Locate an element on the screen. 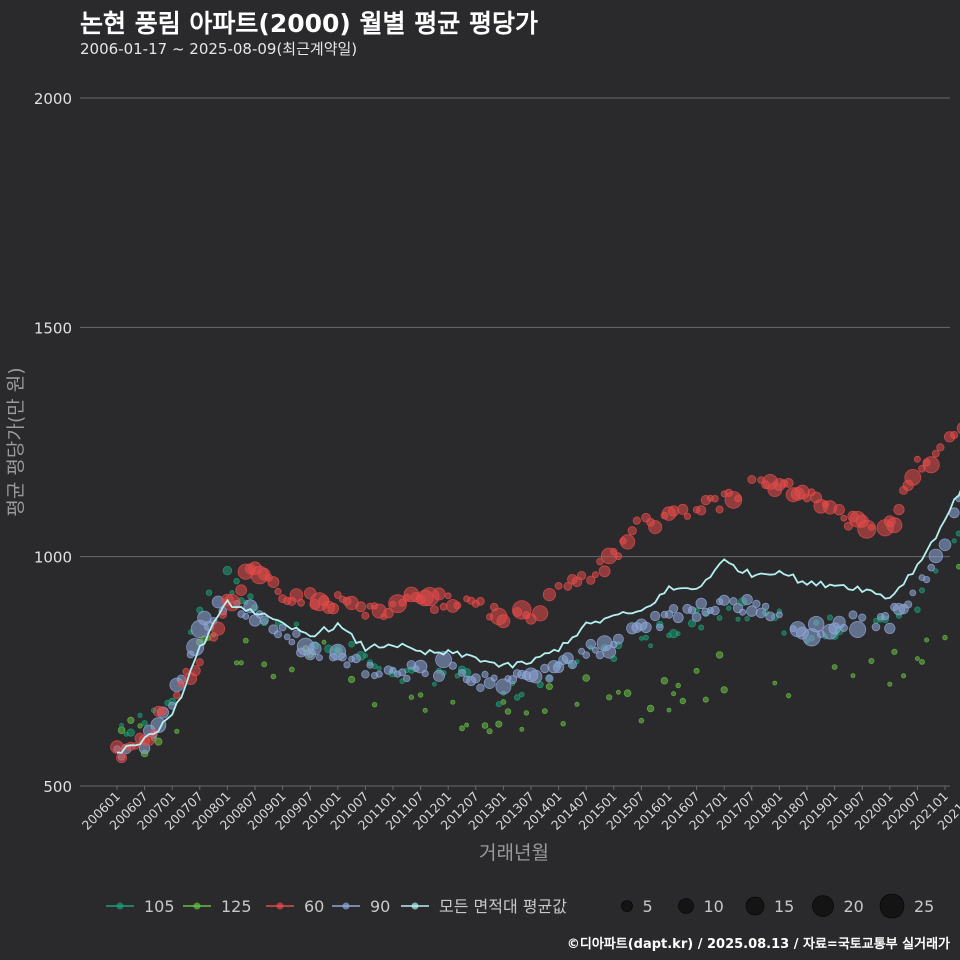 This screenshot has width=960, height=960. y-tick-label-1500: 1500 is located at coordinates (53, 328).